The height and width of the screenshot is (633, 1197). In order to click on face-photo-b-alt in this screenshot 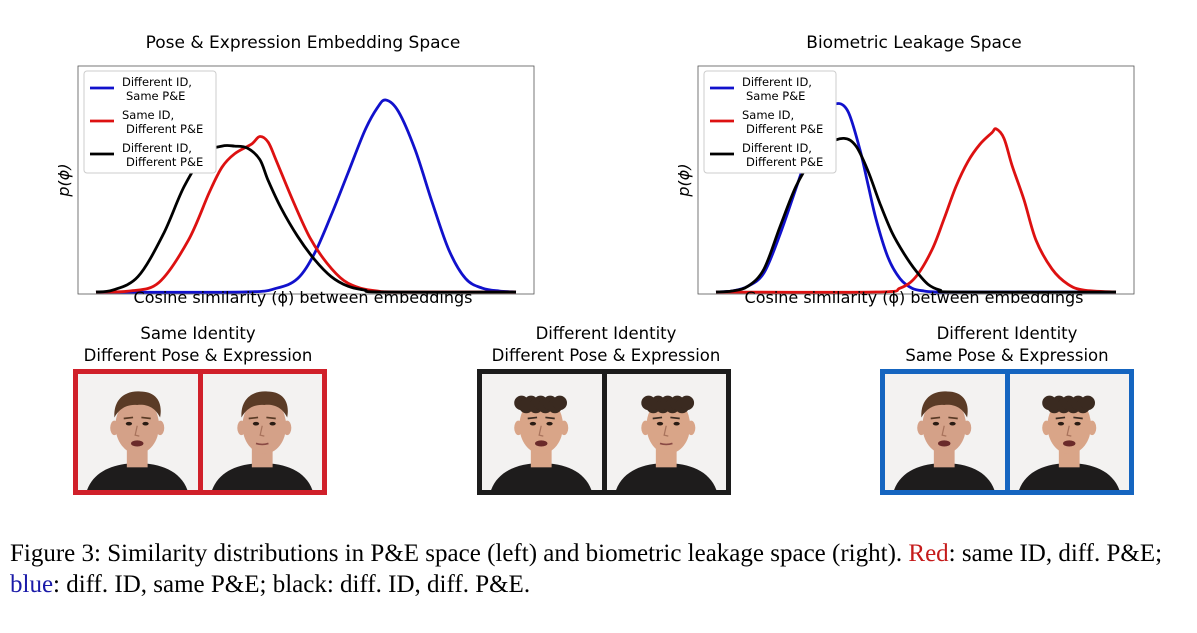, I will do `click(666, 432)`.